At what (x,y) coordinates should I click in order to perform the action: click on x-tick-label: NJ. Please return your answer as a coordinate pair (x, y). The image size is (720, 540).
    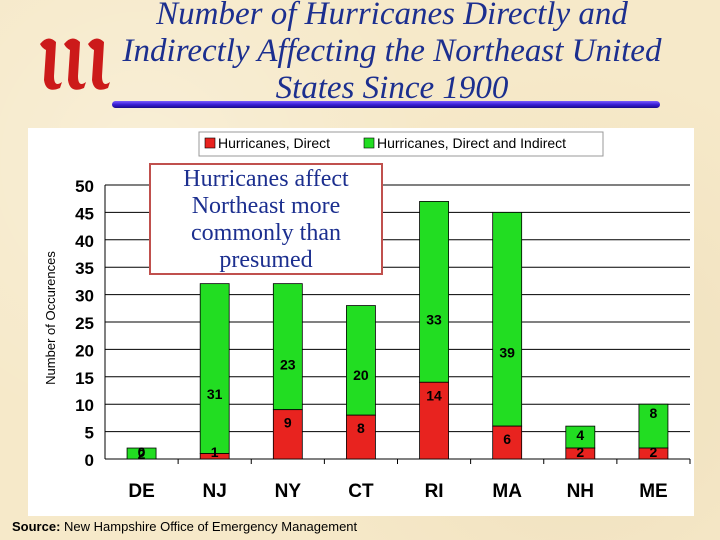
    Looking at the image, I should click on (215, 491).